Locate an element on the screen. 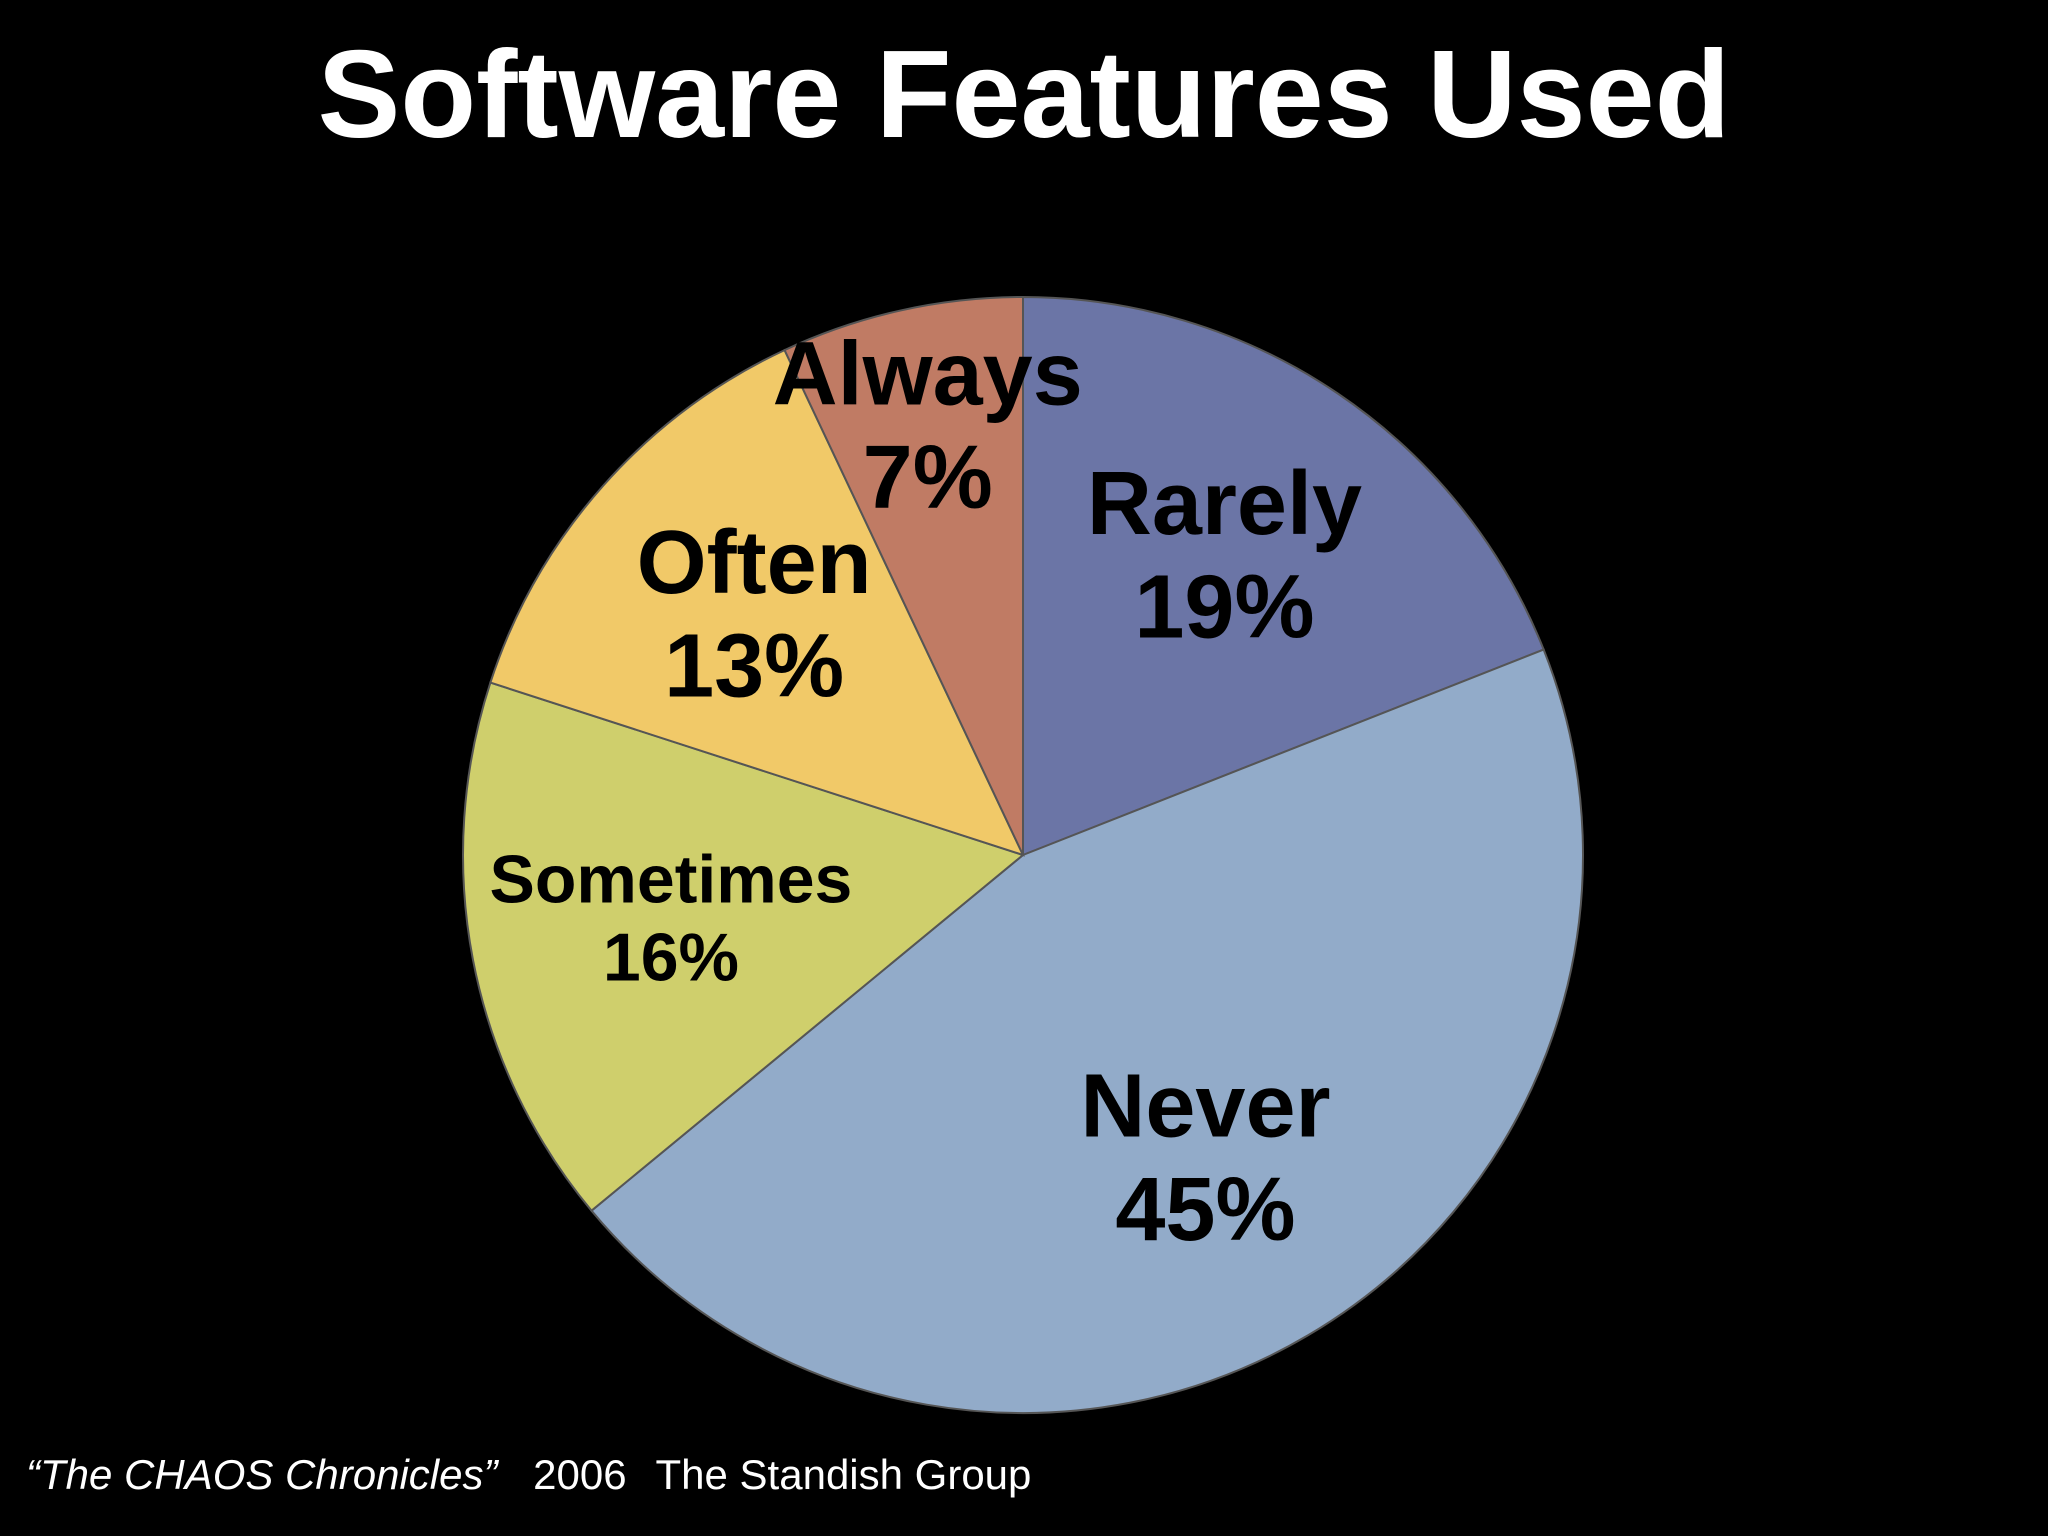 Image resolution: width=2048 pixels, height=1536 pixels. slice-category: Always is located at coordinates (928, 375).